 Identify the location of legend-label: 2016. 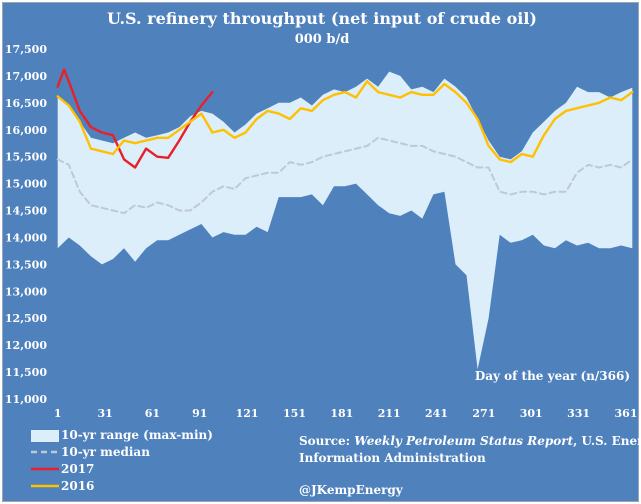
(77, 486).